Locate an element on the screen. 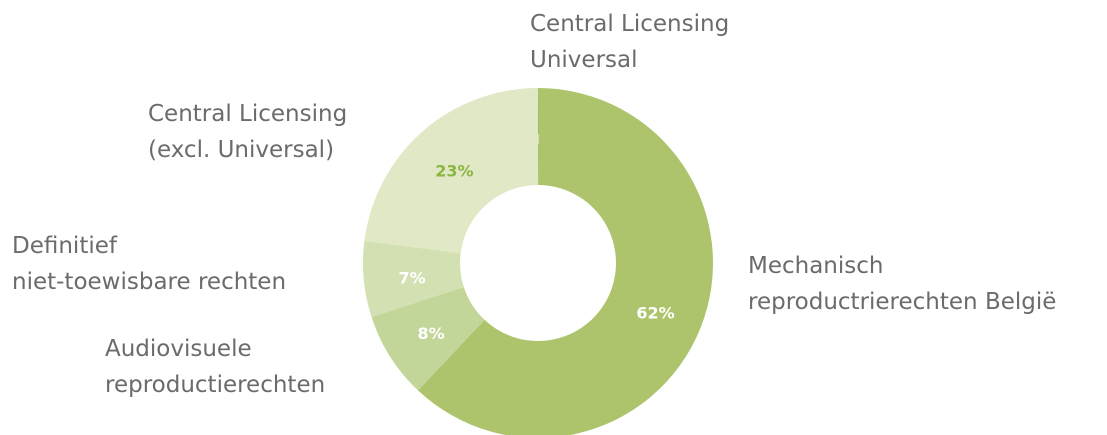 Image resolution: width=1107 pixels, height=435 pixels. value-label: 7% is located at coordinates (411, 277).